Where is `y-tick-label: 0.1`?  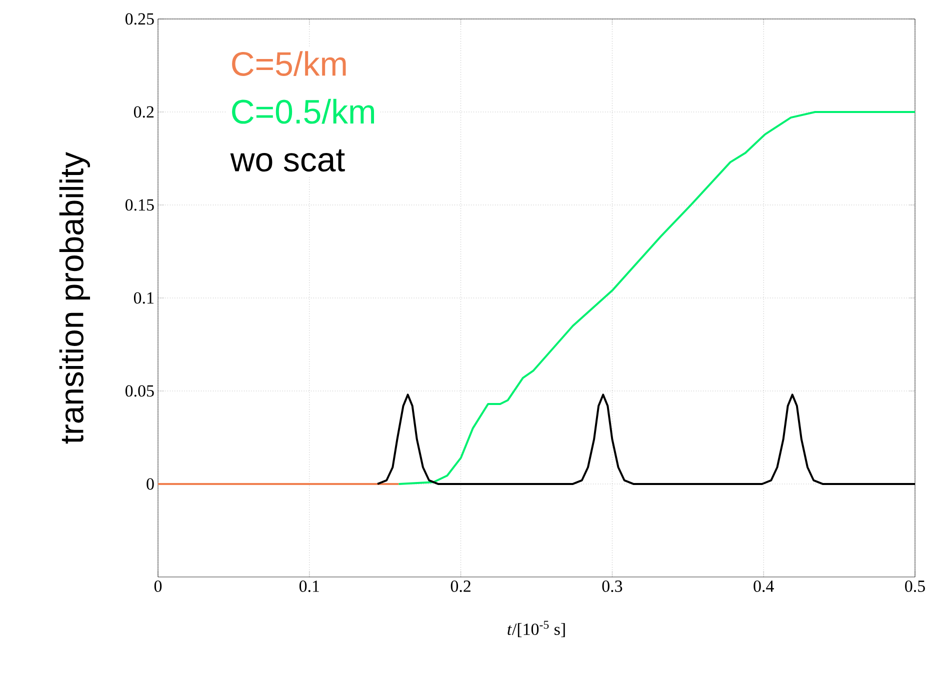 y-tick-label: 0.1 is located at coordinates (144, 298).